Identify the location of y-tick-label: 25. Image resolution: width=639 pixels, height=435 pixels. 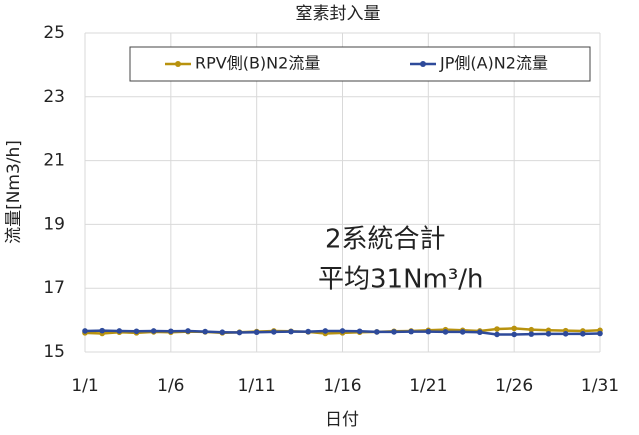
(54, 33).